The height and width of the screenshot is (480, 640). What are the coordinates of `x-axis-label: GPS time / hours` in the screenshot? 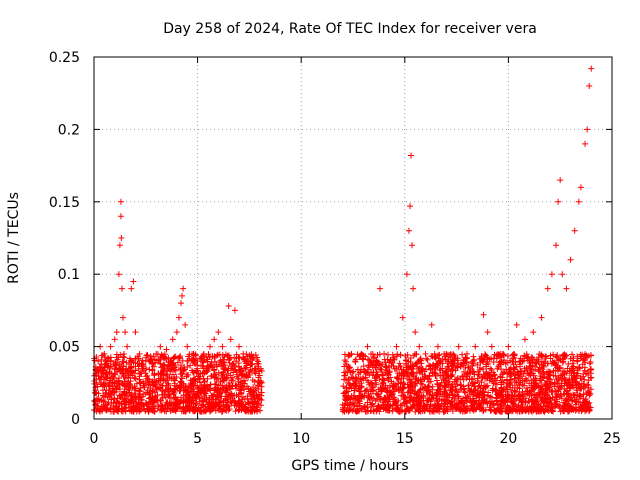 It's located at (349, 466).